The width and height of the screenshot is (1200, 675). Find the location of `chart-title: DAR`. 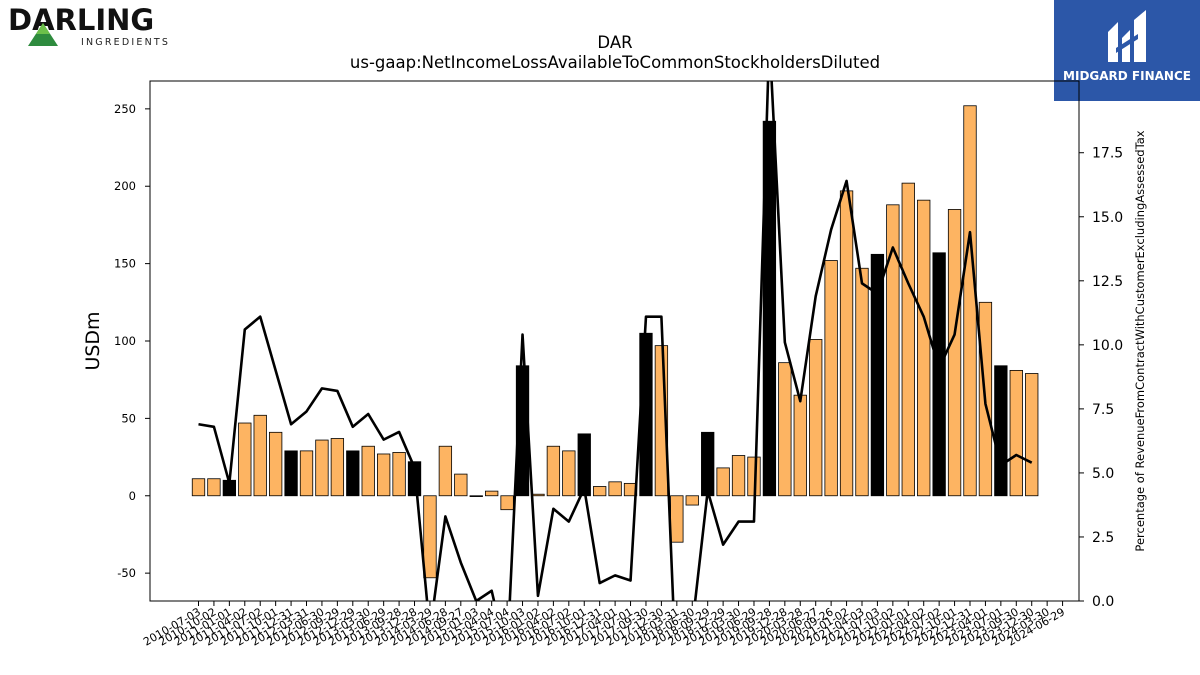

chart-title: DAR is located at coordinates (614, 42).